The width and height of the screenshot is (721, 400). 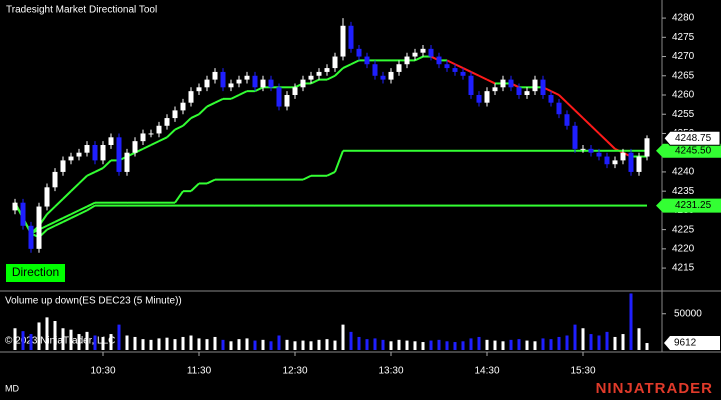 What do you see at coordinates (683, 95) in the screenshot?
I see `y-tick-label: 4260` at bounding box center [683, 95].